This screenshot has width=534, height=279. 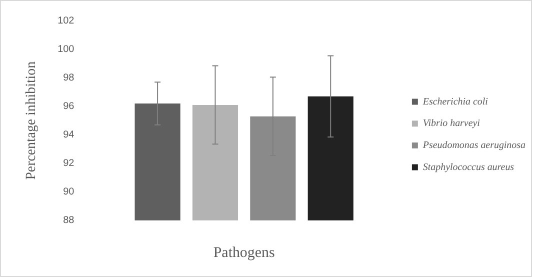 I want to click on legend-label: Escherichia coli, so click(x=455, y=102).